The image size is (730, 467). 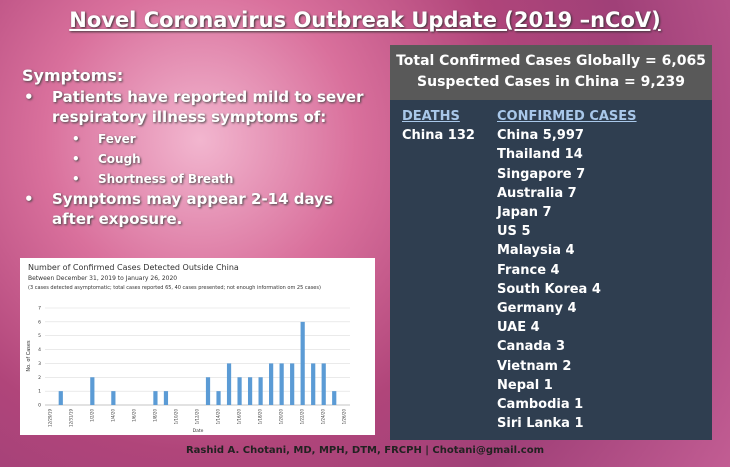 What do you see at coordinates (344, 417) in the screenshot?
I see `x-tick-label: 1/26/20` at bounding box center [344, 417].